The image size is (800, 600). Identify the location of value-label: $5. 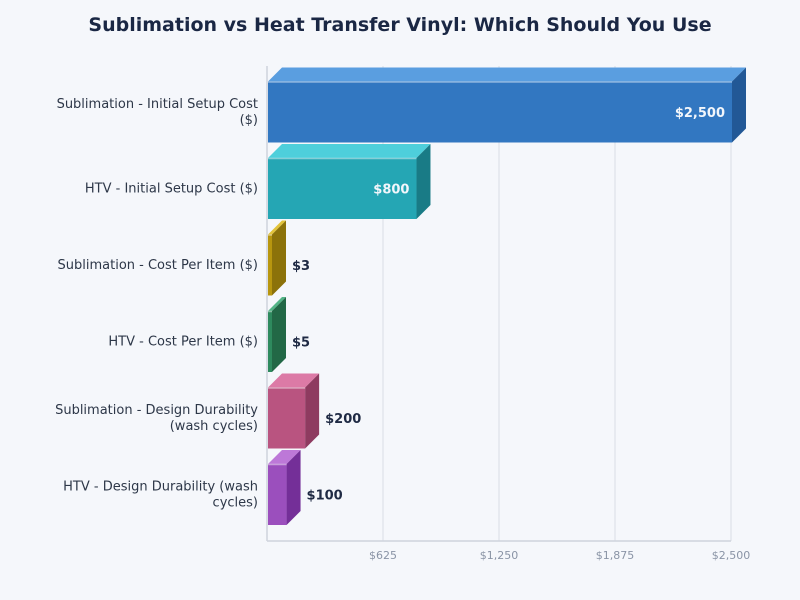
(301, 343).